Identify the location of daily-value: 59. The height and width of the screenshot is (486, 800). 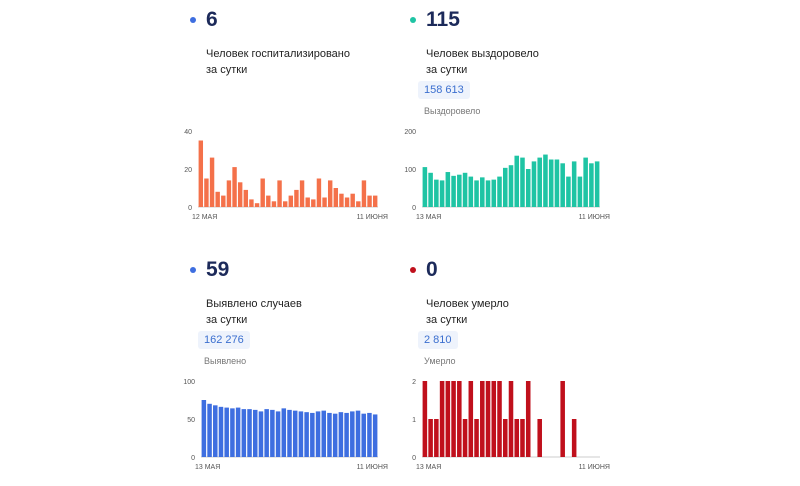
(218, 269).